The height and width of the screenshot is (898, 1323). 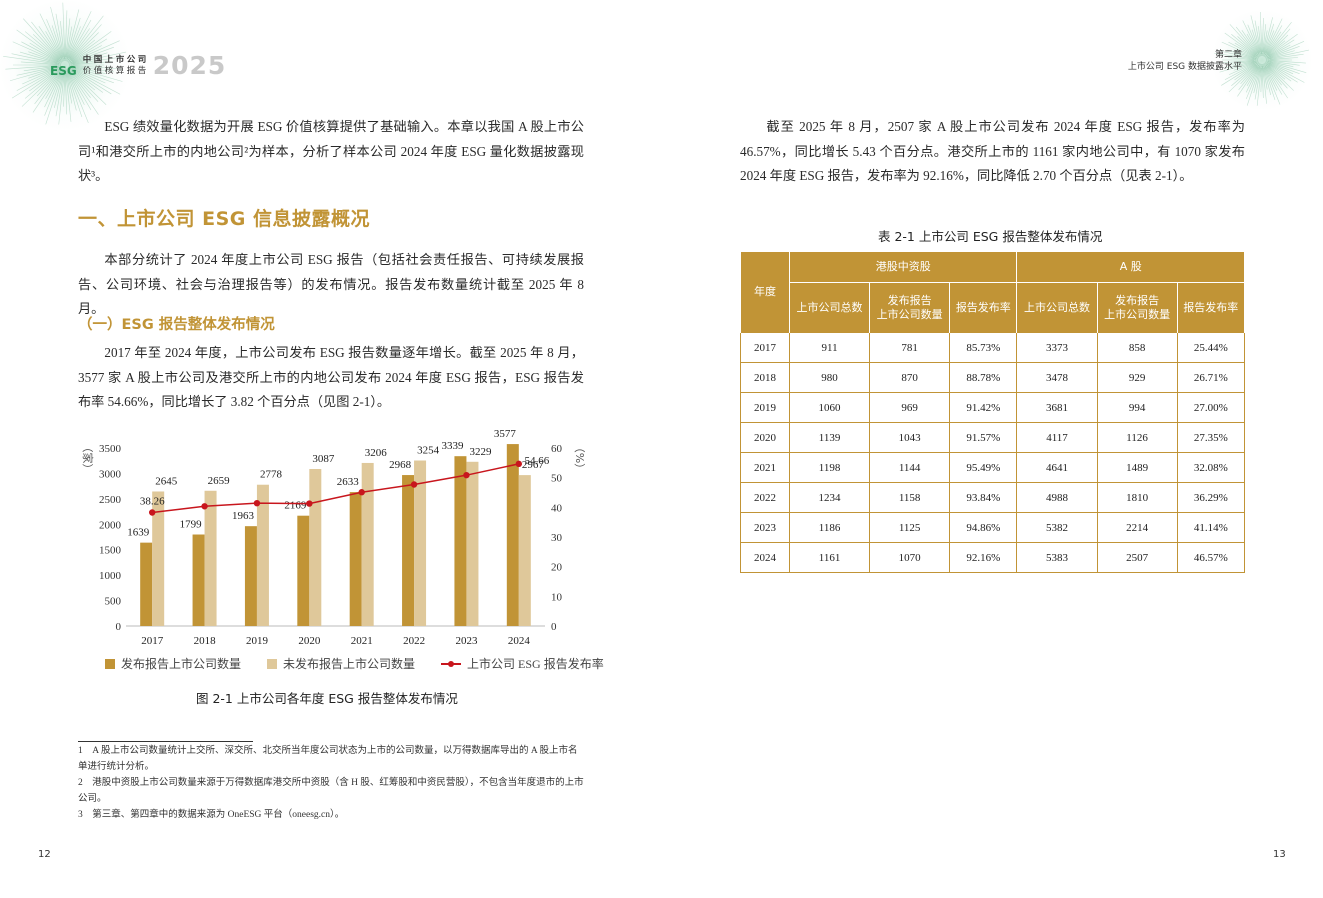 I want to click on year-cell: 2022, so click(x=765, y=497).